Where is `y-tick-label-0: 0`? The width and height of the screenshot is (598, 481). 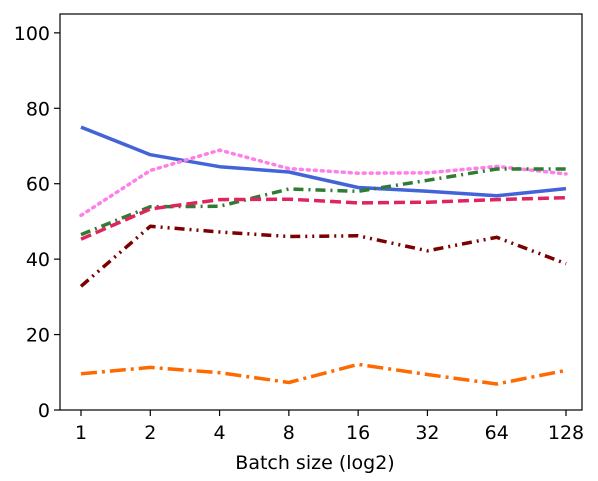
y-tick-label-0: 0 is located at coordinates (44, 411).